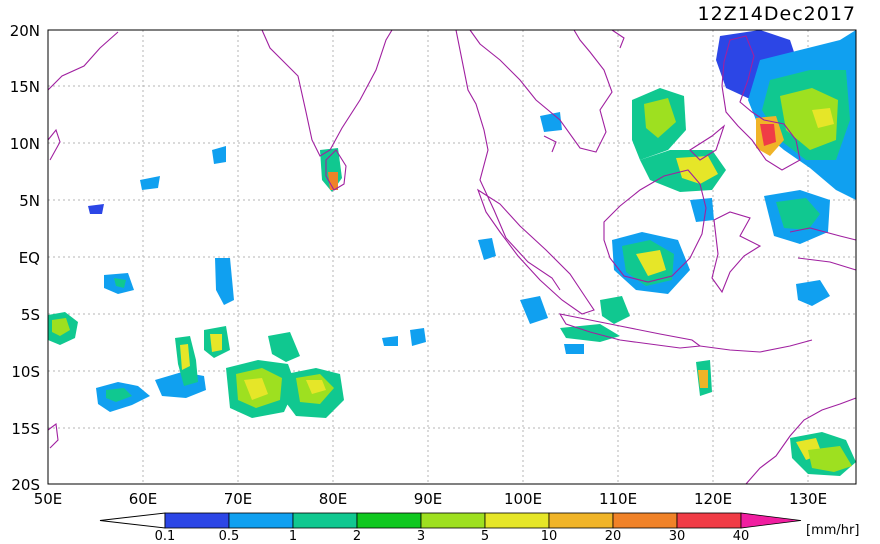 The height and width of the screenshot is (544, 880). What do you see at coordinates (549, 536) in the screenshot?
I see `colorbar-tick-label: 10` at bounding box center [549, 536].